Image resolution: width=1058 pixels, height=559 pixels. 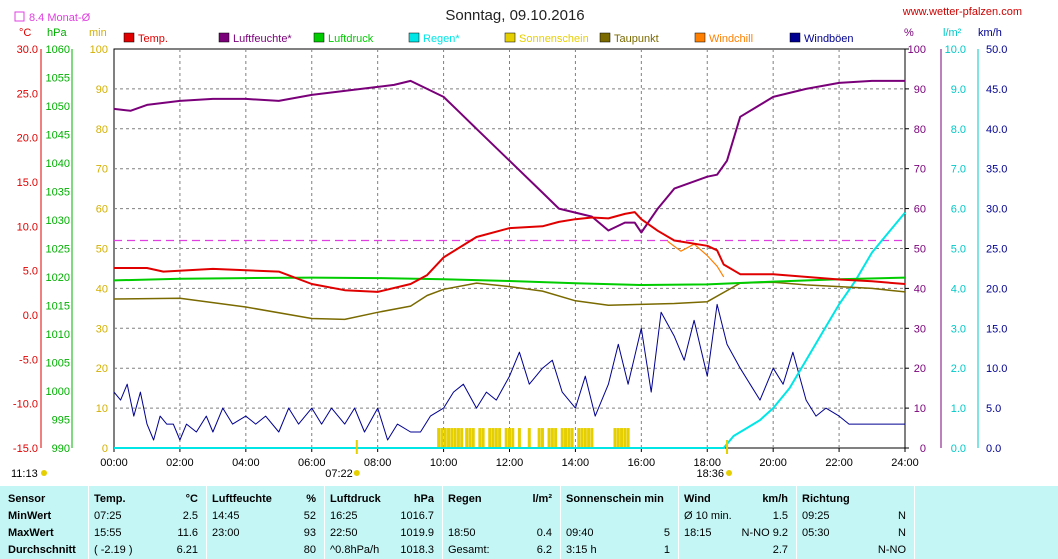 What do you see at coordinates (642, 463) in the screenshot?
I see `x-tick-label: 16:00` at bounding box center [642, 463].